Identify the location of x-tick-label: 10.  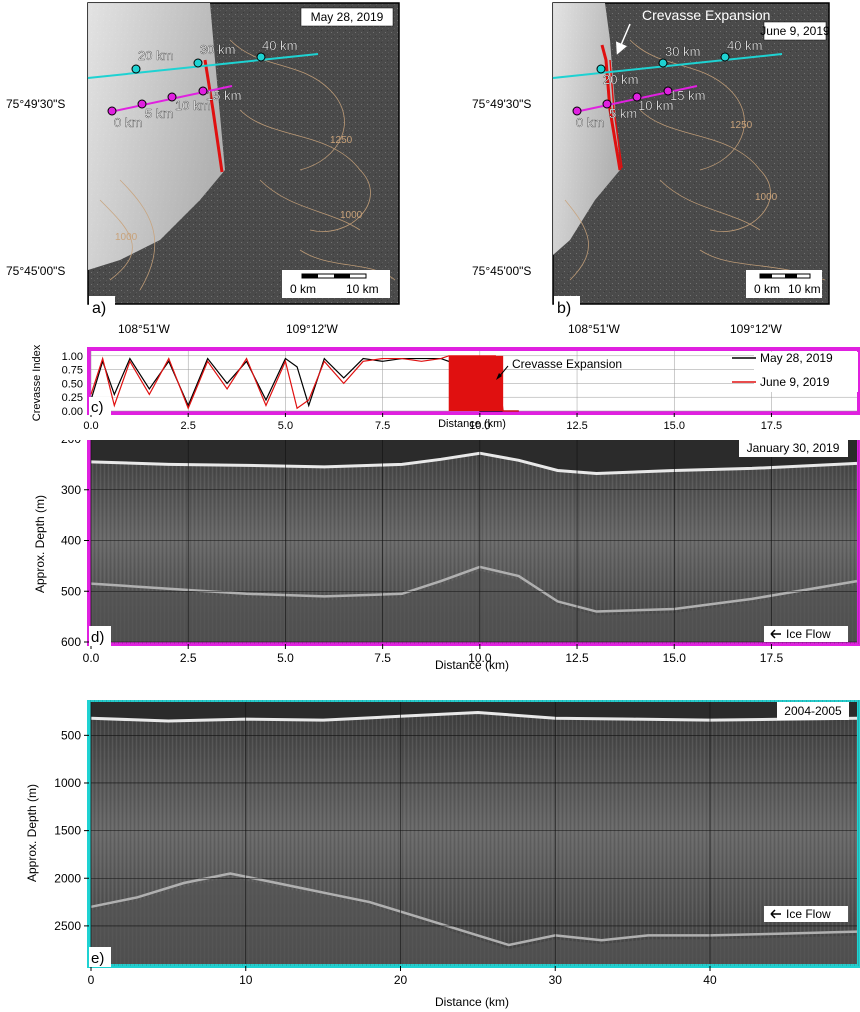
(246, 980).